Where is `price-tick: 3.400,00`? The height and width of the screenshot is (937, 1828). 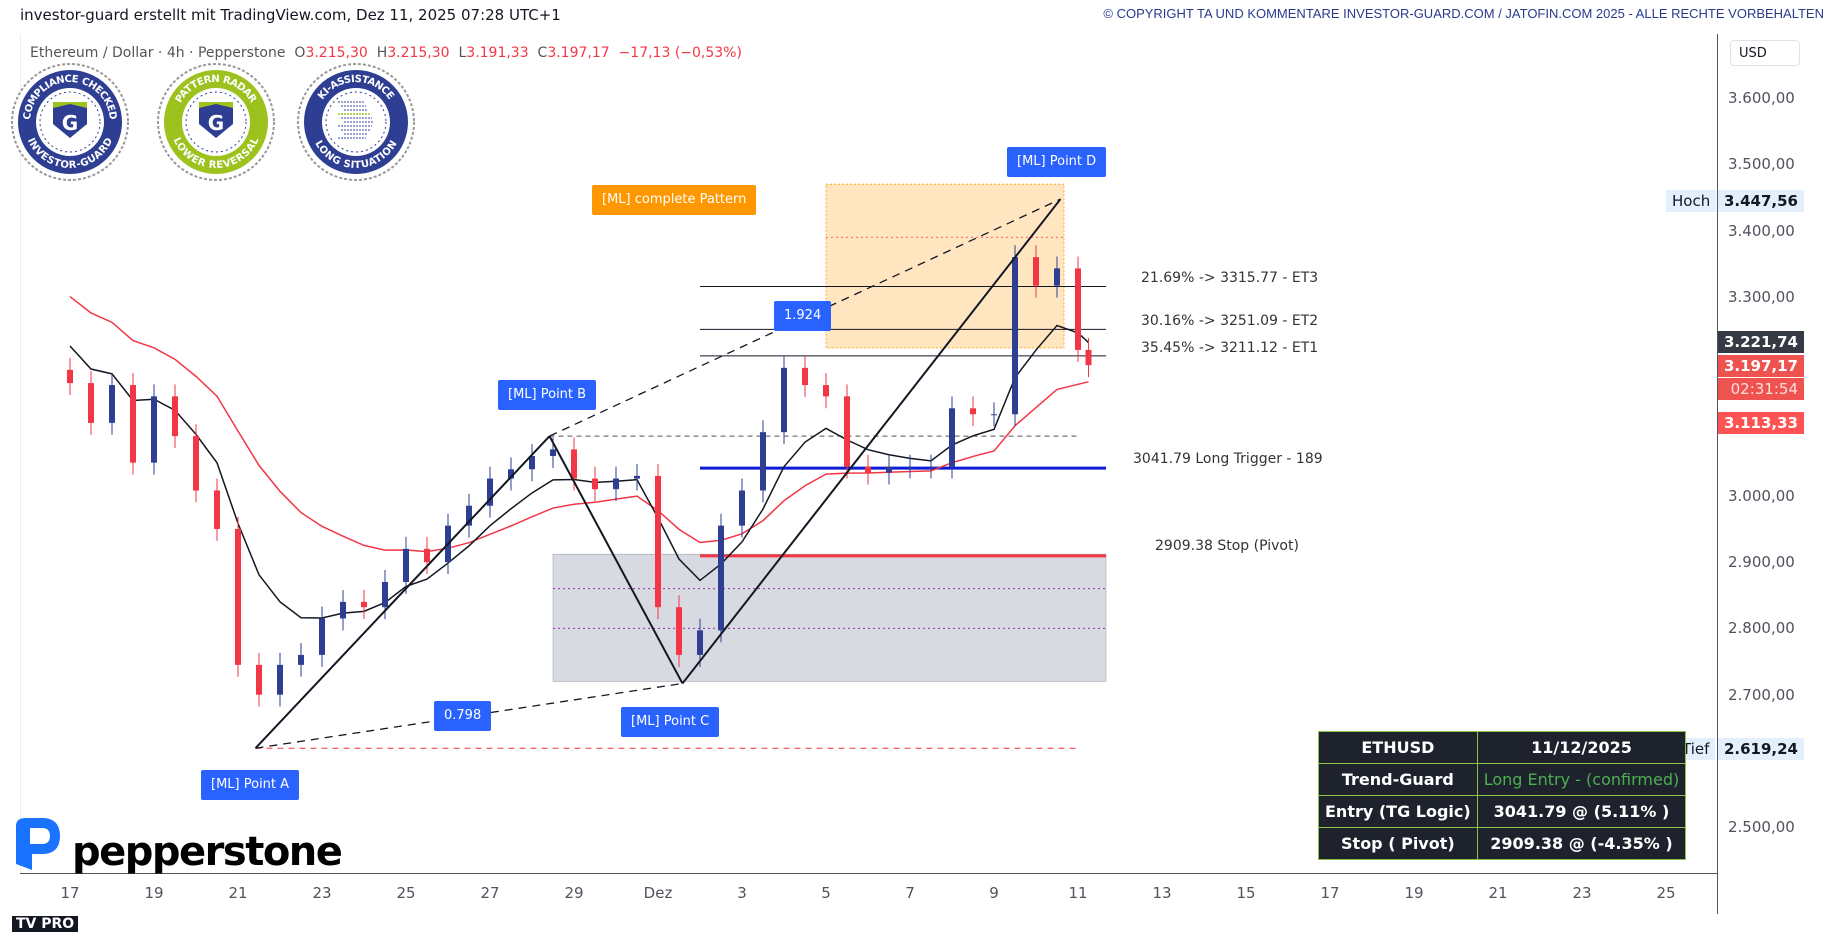
price-tick: 3.400,00 is located at coordinates (1761, 230).